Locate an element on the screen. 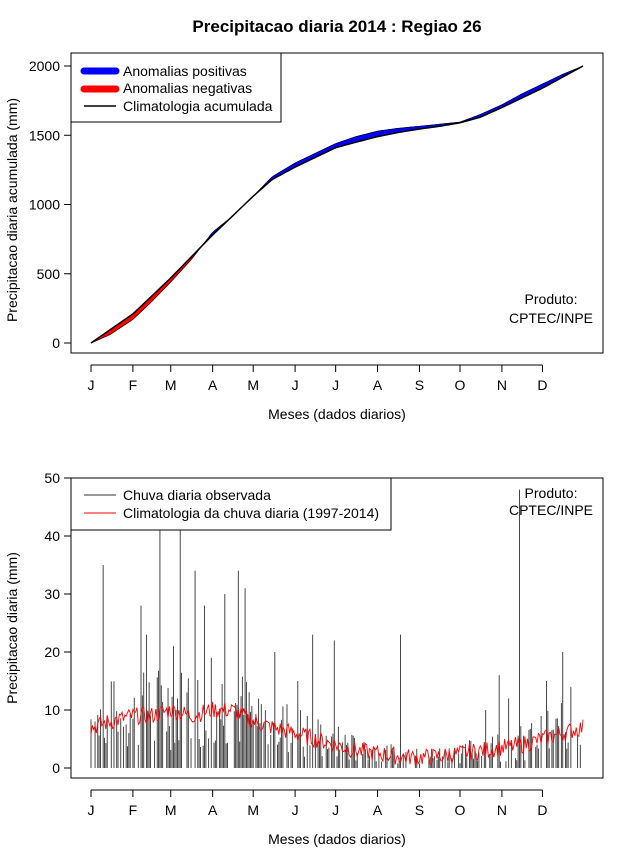 The height and width of the screenshot is (850, 640). bottom-y-axis: 0 10 20 30 40 50 is located at coordinates (58, 623).